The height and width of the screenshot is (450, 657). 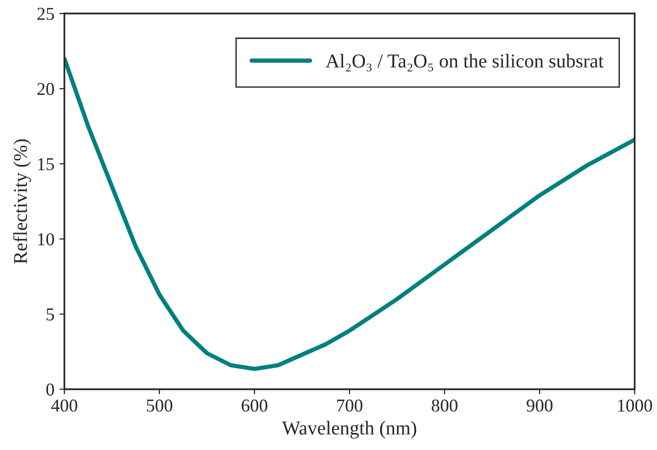 I want to click on y-tick-label: 25, so click(x=45, y=14).